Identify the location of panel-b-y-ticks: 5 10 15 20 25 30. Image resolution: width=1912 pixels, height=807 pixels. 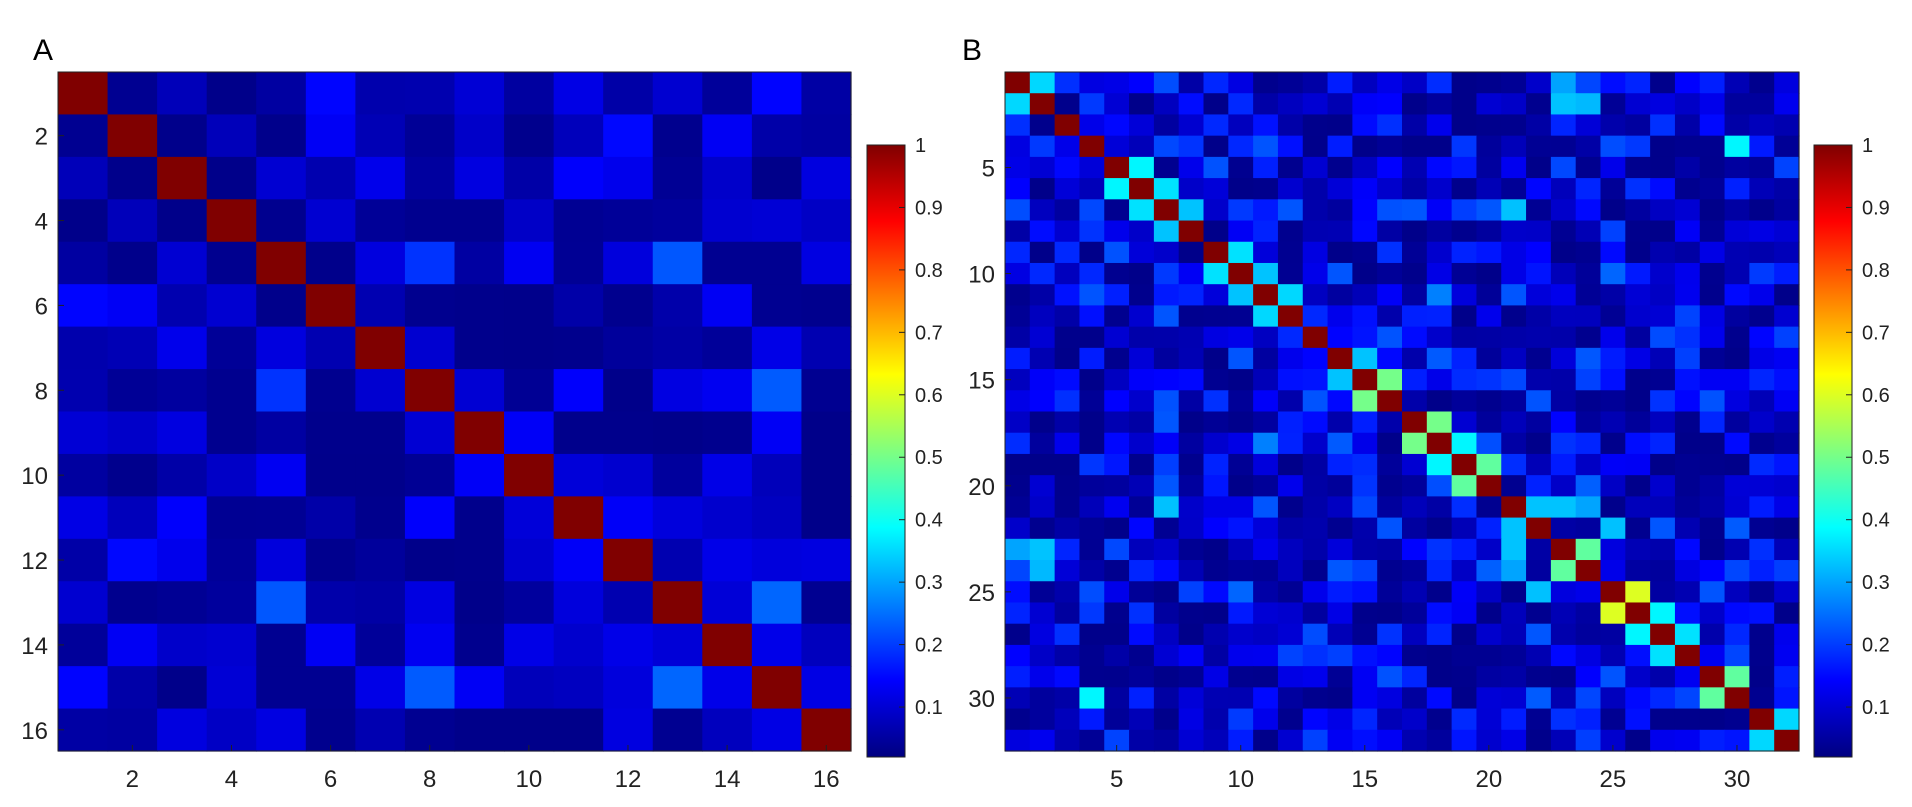
(989, 434).